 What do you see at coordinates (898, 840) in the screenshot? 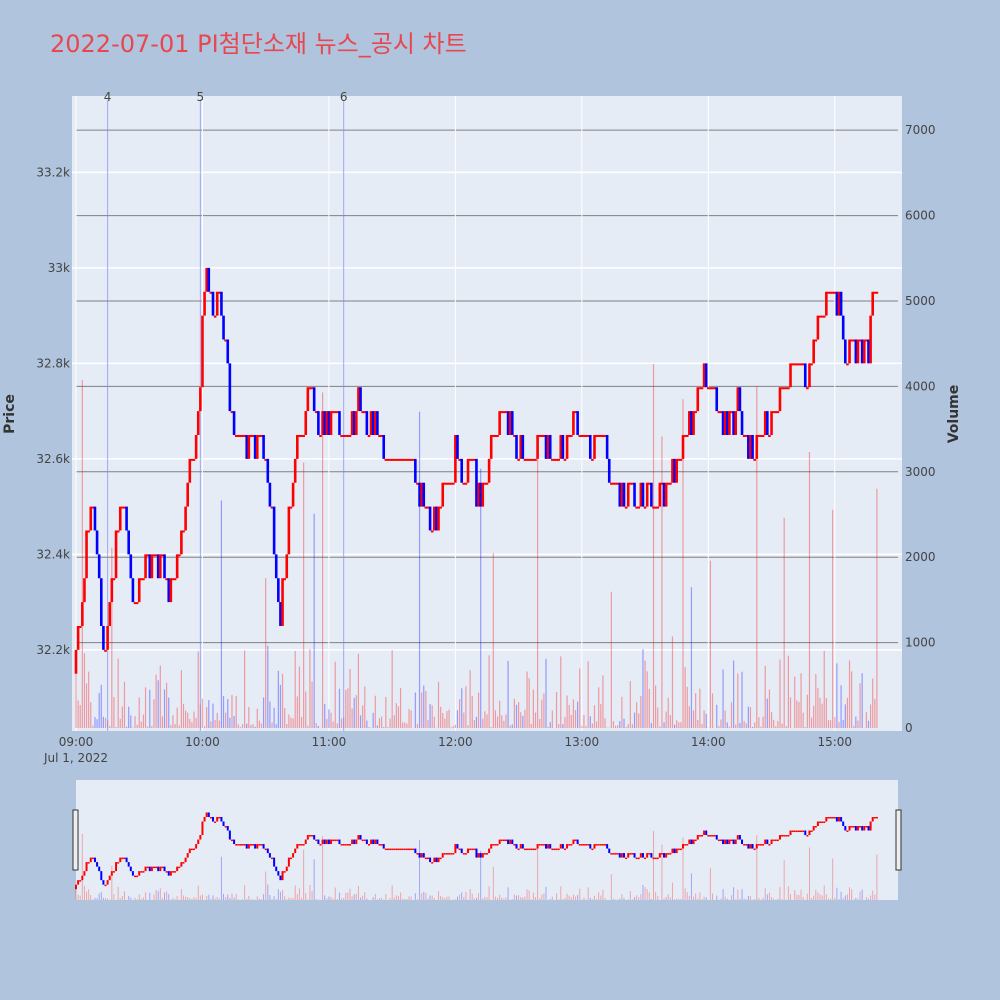
I see `range-slider-right-handle` at bounding box center [898, 840].